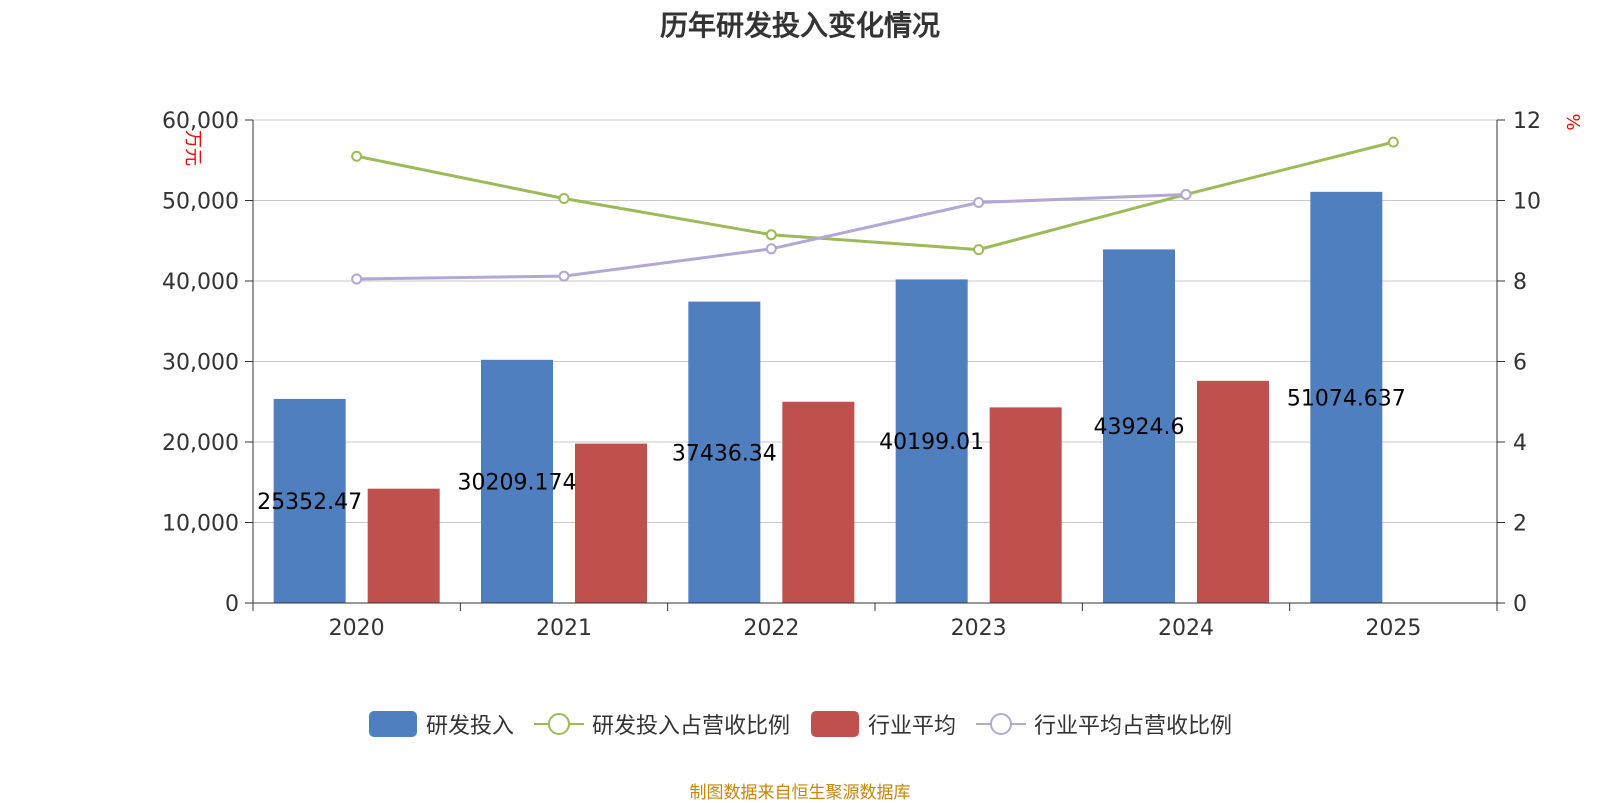 This screenshot has width=1600, height=803. I want to click on legend-swatch-rd-ratio, so click(558, 724).